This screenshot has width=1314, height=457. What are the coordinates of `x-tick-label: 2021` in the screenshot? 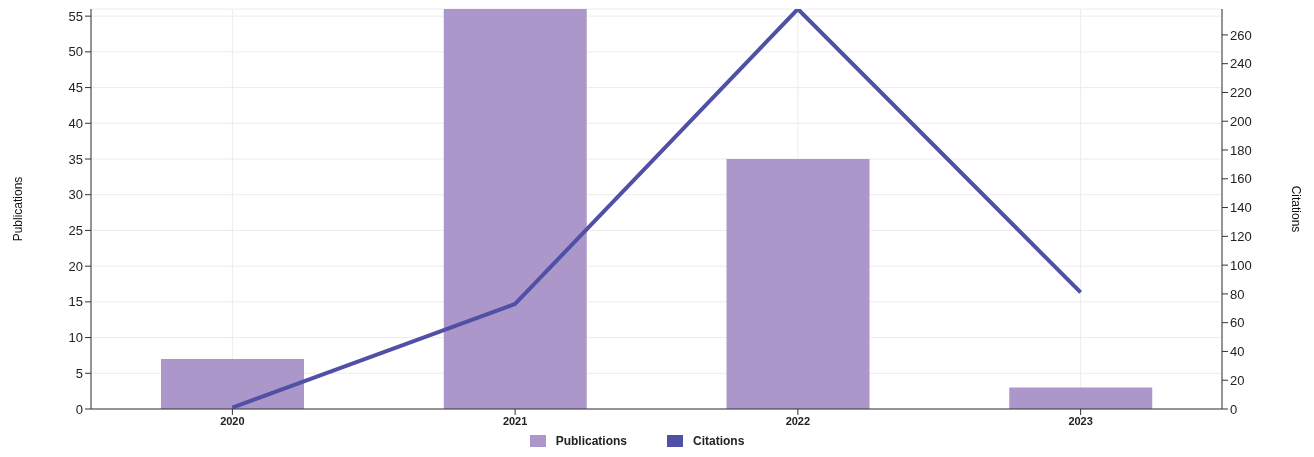 It's located at (515, 420).